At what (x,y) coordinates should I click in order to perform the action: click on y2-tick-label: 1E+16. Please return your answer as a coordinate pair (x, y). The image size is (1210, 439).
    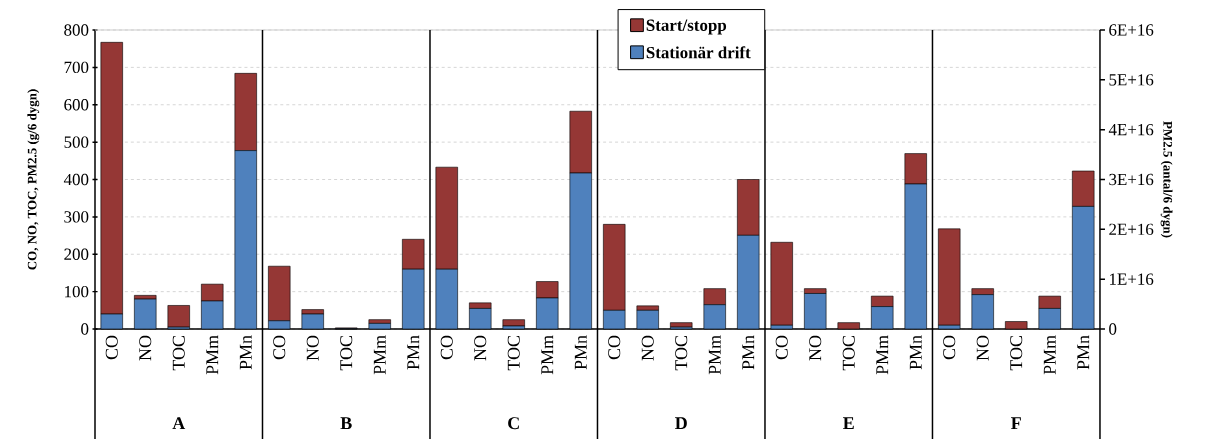
    Looking at the image, I should click on (1131, 279).